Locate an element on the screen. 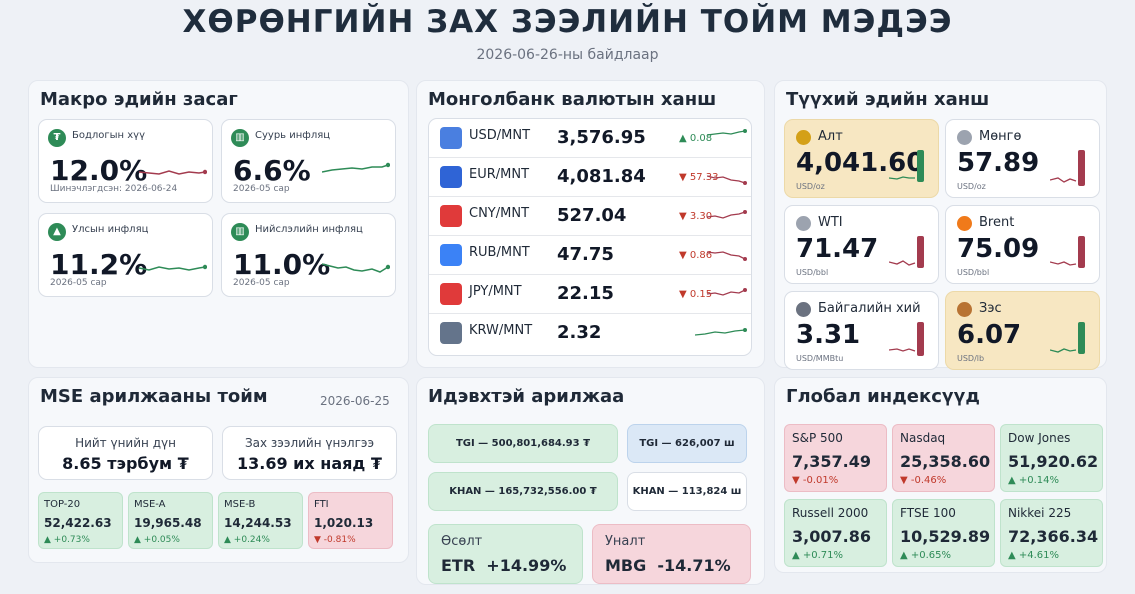  commodity-brent: Brent 75.09 USD/bbl is located at coordinates (1022, 244).